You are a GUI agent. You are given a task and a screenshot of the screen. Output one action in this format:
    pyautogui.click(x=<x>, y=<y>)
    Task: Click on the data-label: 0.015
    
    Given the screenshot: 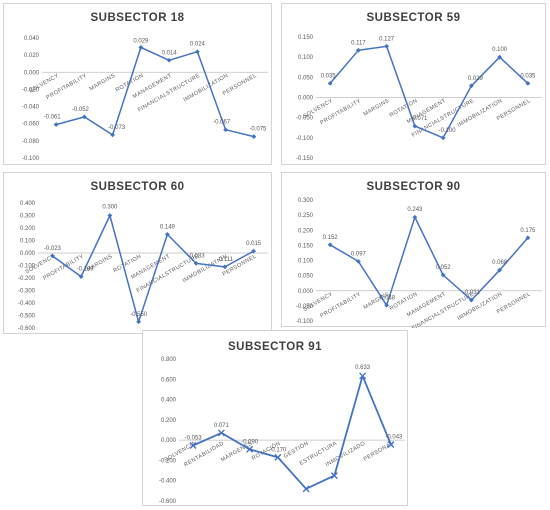 What is the action you would take?
    pyautogui.click(x=254, y=244)
    